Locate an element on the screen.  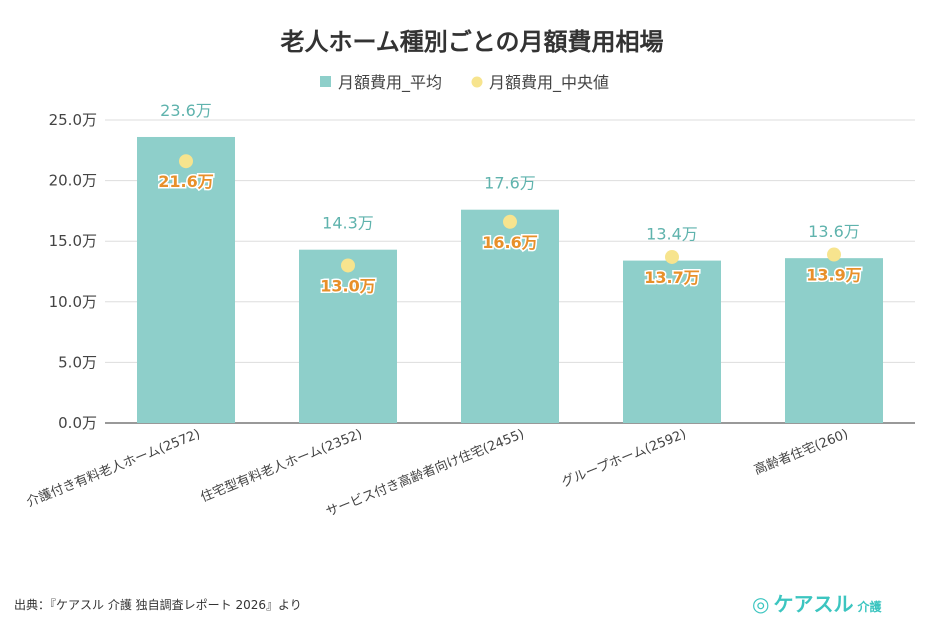
x-tick-label: 介護付き有料老人ホーム(2572) is located at coordinates (113, 468).